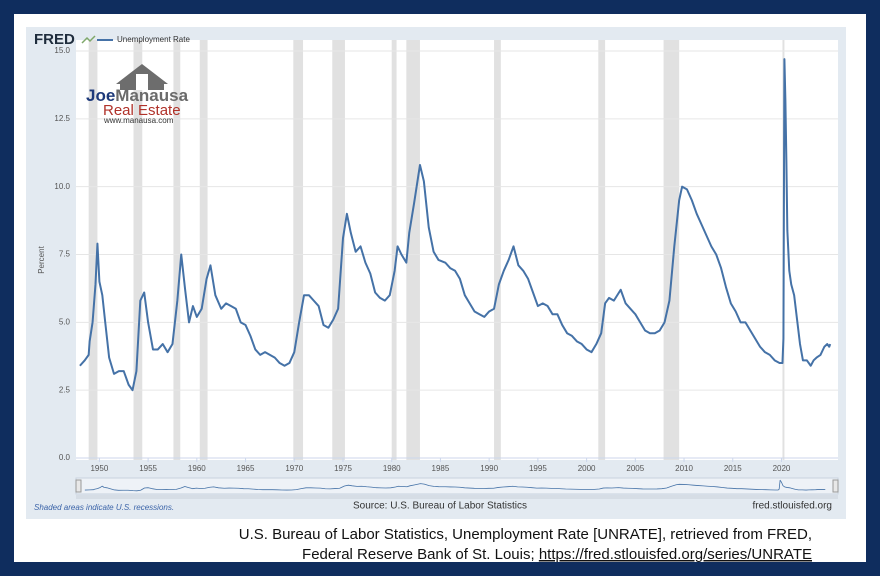 Image resolution: width=880 pixels, height=576 pixels. I want to click on x-tick-label: 1970, so click(294, 468).